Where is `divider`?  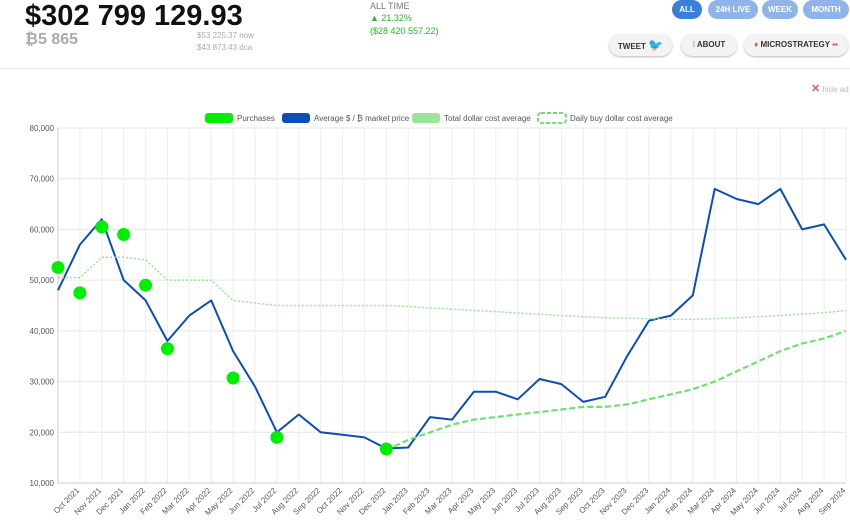
divider is located at coordinates (425, 68).